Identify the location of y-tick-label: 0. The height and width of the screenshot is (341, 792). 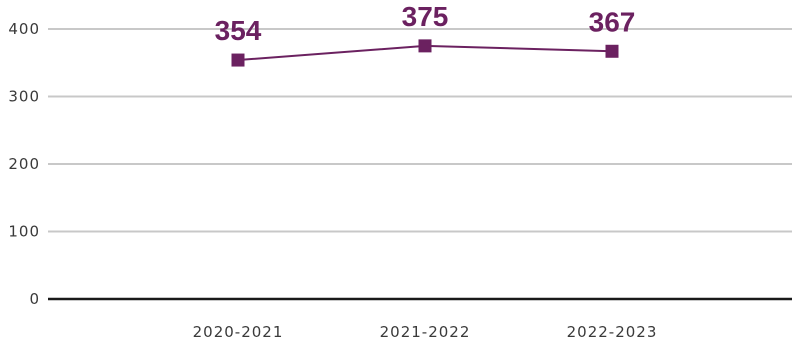
(34, 299).